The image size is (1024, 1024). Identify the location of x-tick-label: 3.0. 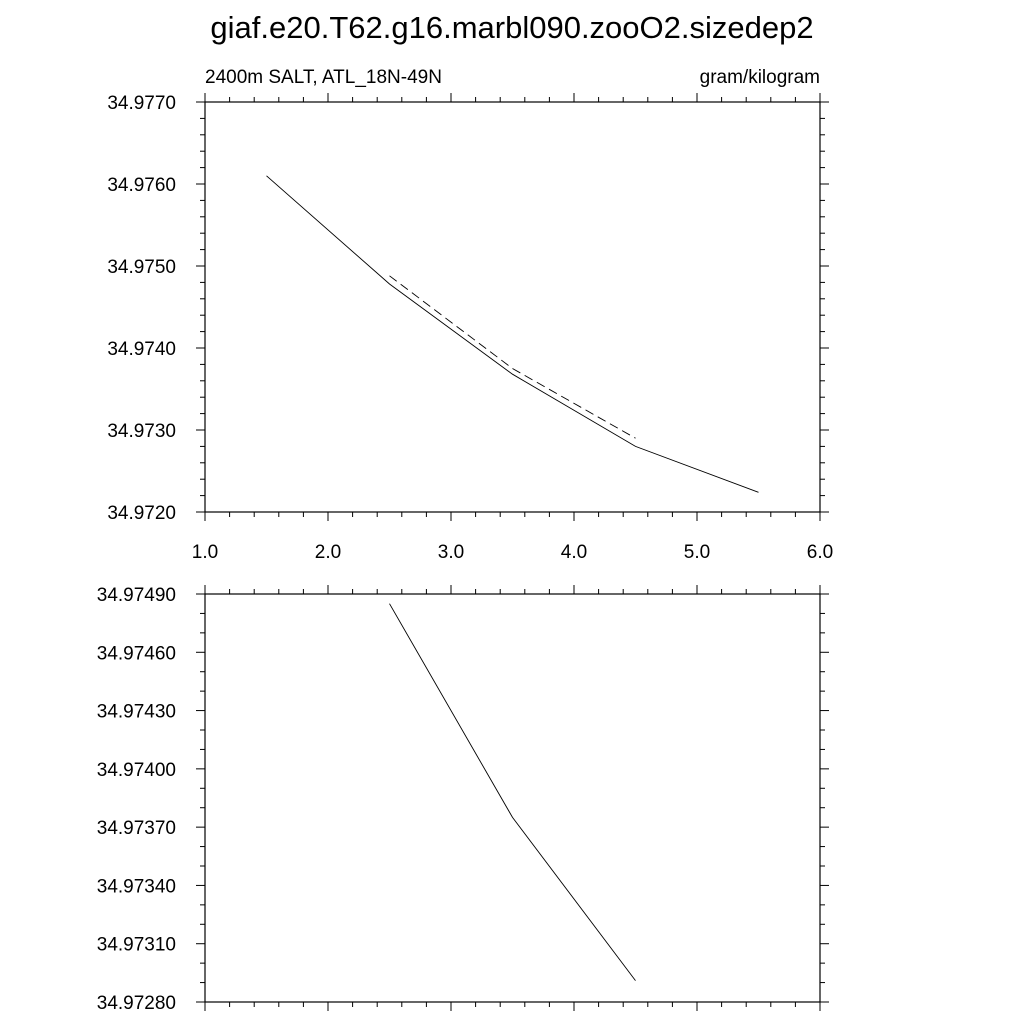
(451, 552).